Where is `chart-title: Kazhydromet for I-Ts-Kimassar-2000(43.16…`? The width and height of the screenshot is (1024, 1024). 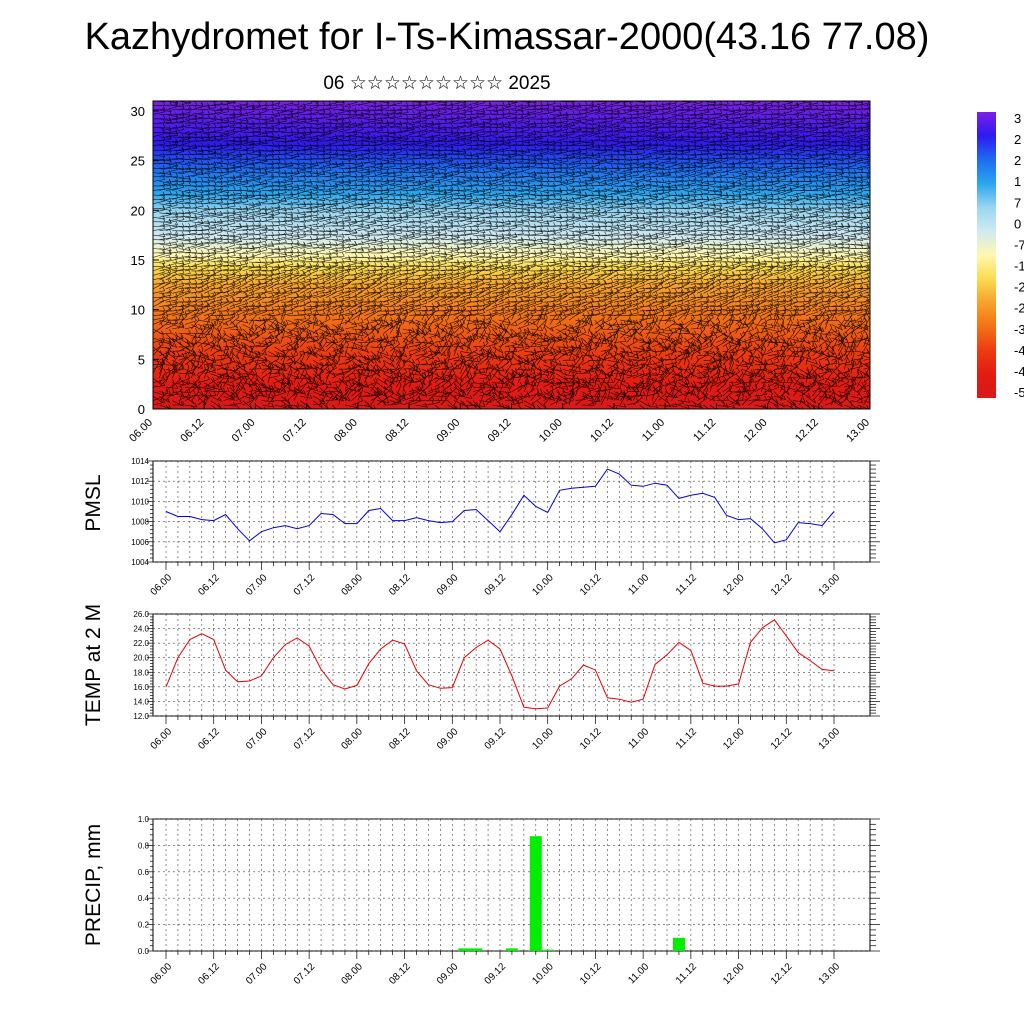 chart-title: Kazhydromet for I-Ts-Kimassar-2000(43.16… is located at coordinates (507, 37).